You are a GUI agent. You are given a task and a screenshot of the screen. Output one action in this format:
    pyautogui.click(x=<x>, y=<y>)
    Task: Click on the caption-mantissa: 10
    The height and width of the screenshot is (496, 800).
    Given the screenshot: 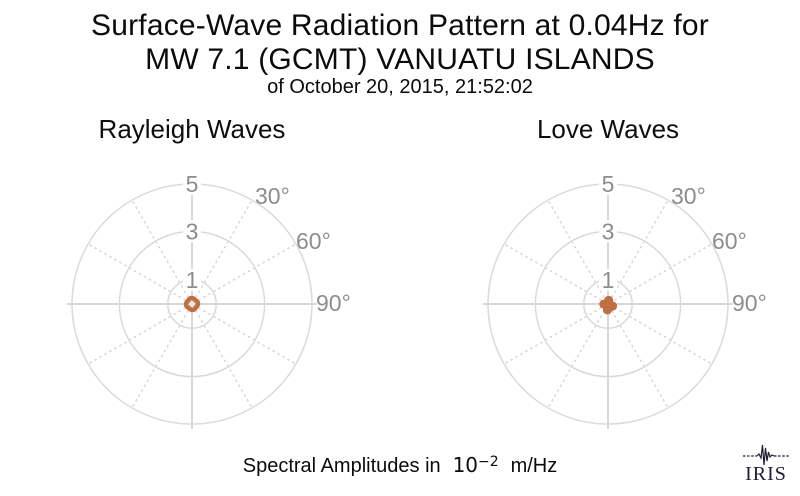 What is the action you would take?
    pyautogui.click(x=465, y=465)
    